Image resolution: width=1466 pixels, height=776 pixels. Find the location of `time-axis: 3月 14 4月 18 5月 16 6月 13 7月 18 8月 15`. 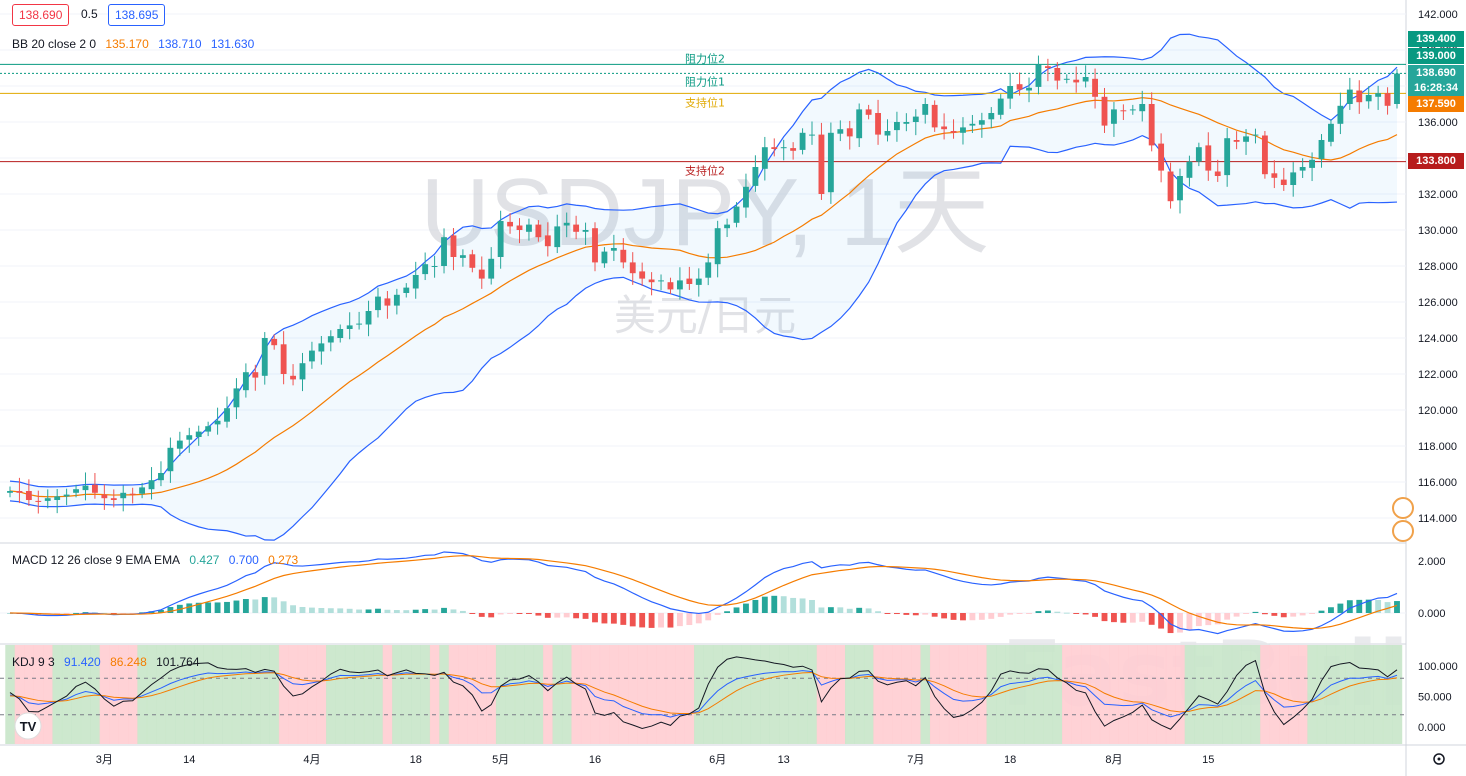

time-axis: 3月 14 4月 18 5月 16 6月 13 7月 18 8月 15 is located at coordinates (655, 760).